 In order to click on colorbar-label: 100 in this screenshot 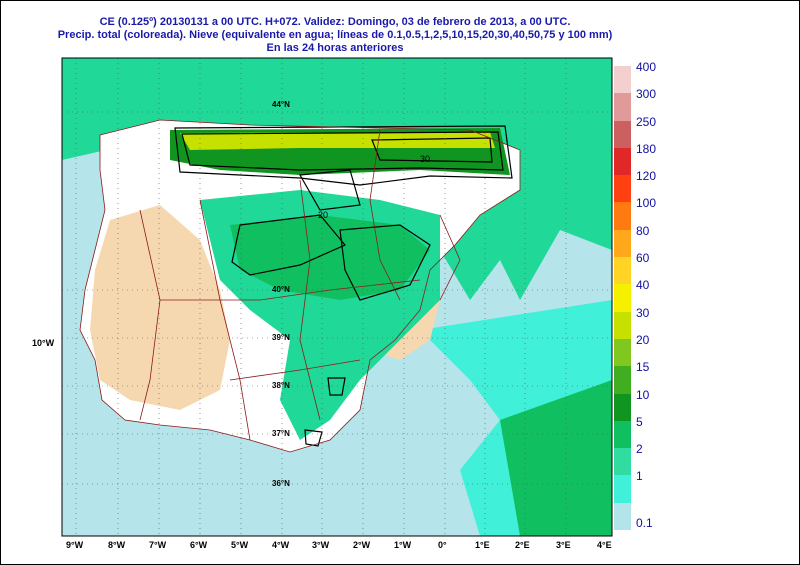, I will do `click(646, 203)`.